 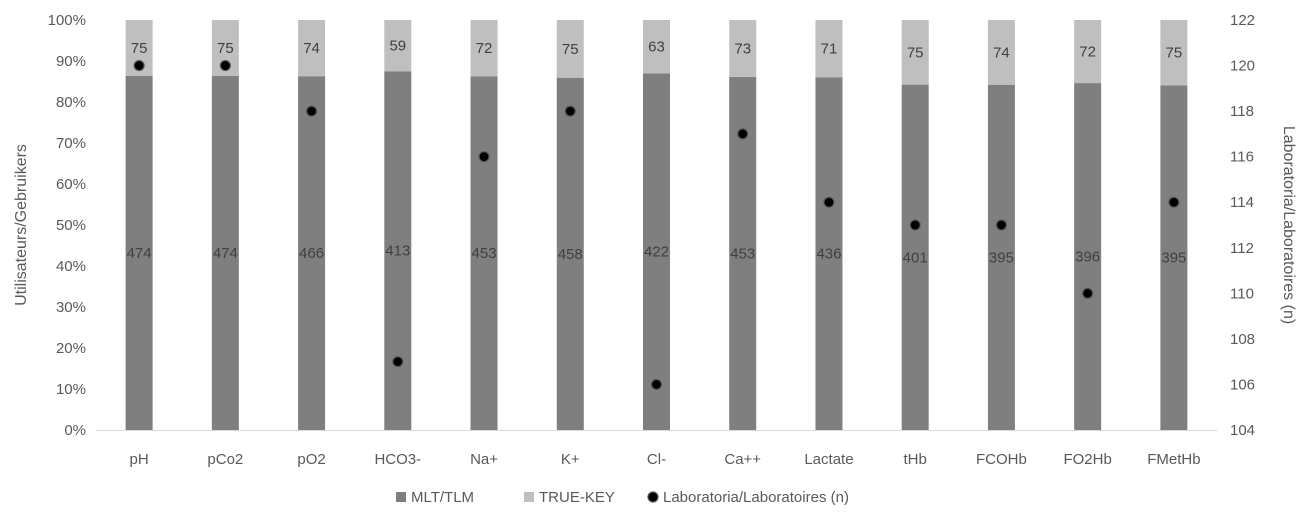 What do you see at coordinates (1242, 339) in the screenshot?
I see `y2-tick-label: 108` at bounding box center [1242, 339].